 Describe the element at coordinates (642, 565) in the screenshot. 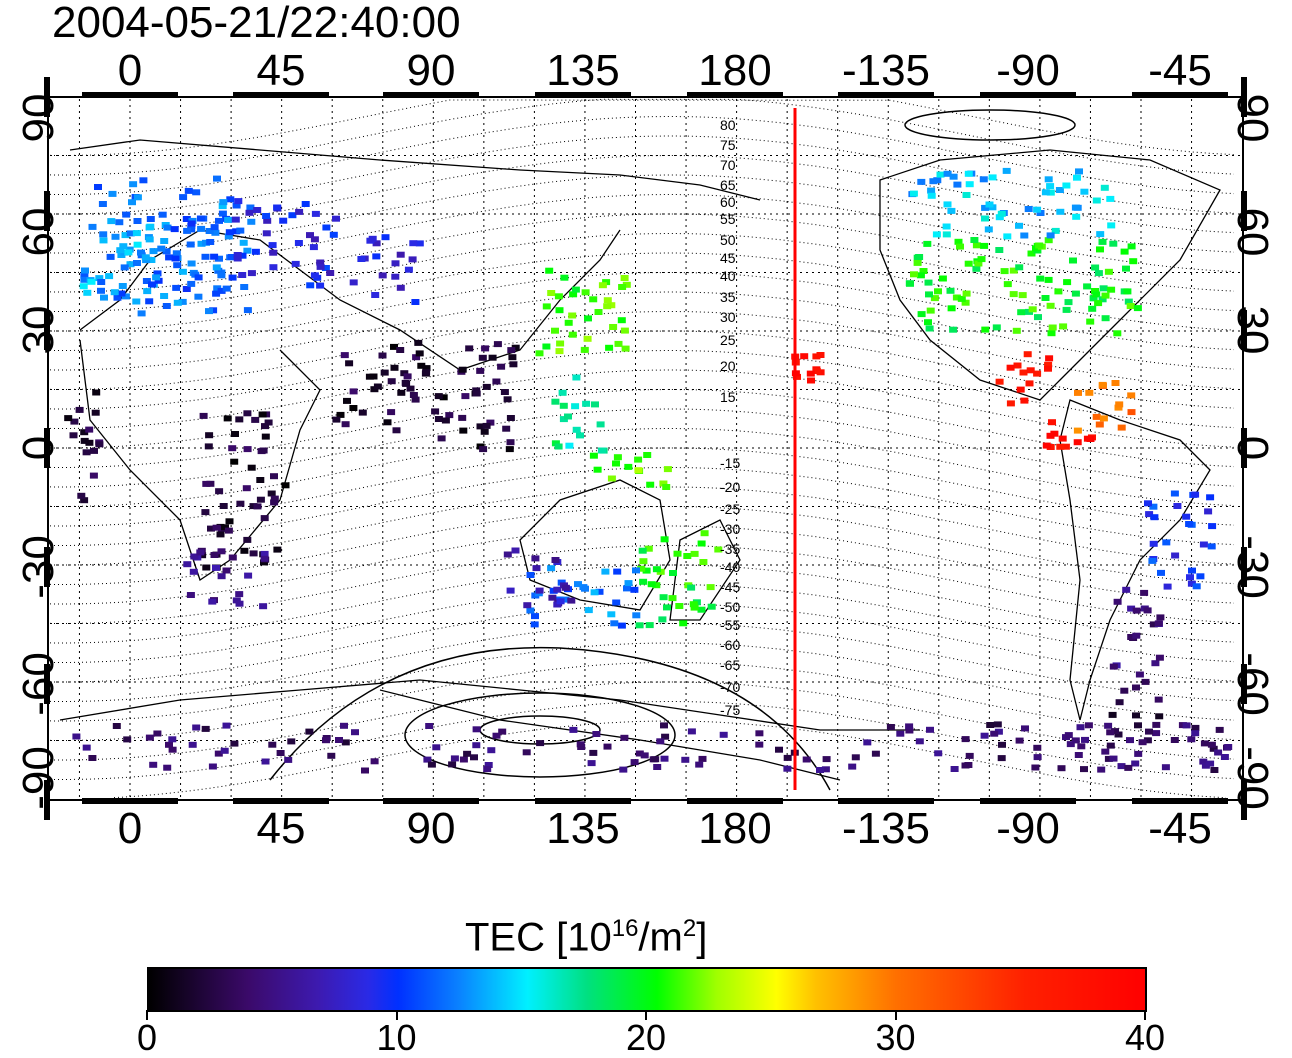

I see `contour-line` at that location.